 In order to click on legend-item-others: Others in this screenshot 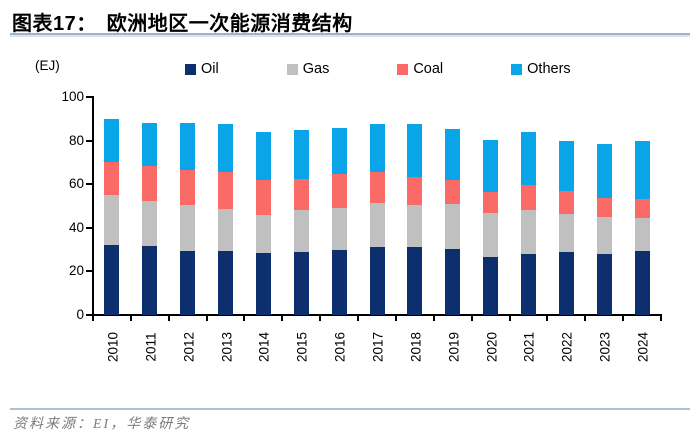, I will do `click(541, 69)`.